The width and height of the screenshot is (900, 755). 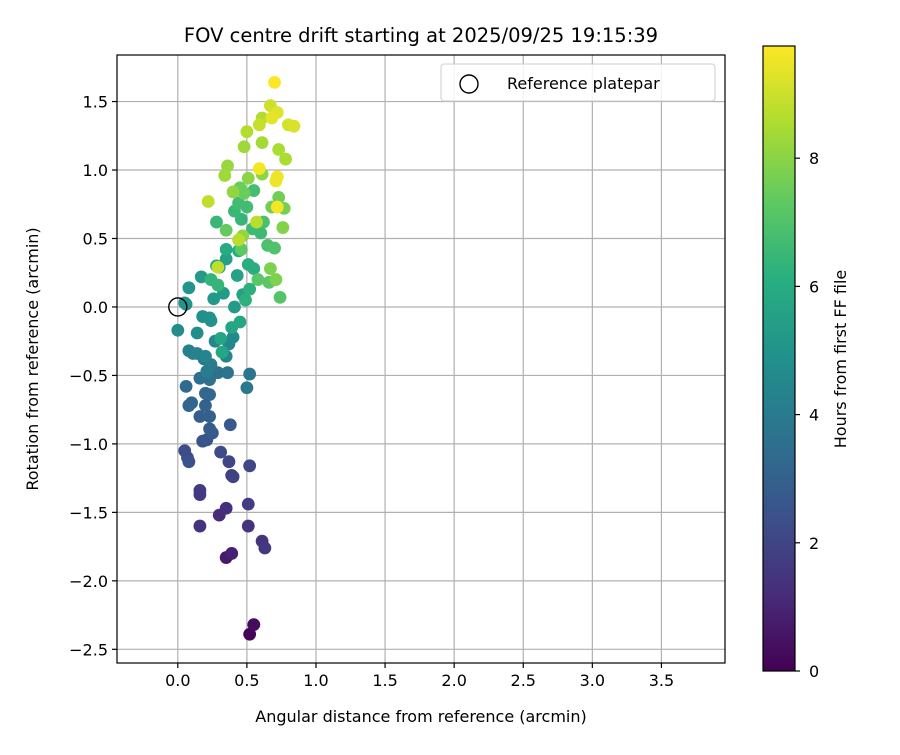 What do you see at coordinates (469, 84) in the screenshot?
I see `legend-marker-open-circle` at bounding box center [469, 84].